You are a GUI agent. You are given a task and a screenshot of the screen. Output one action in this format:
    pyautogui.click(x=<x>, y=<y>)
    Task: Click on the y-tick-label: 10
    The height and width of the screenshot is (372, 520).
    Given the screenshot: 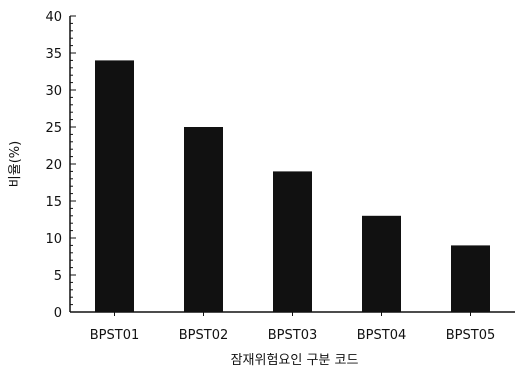 What is the action you would take?
    pyautogui.click(x=53, y=239)
    